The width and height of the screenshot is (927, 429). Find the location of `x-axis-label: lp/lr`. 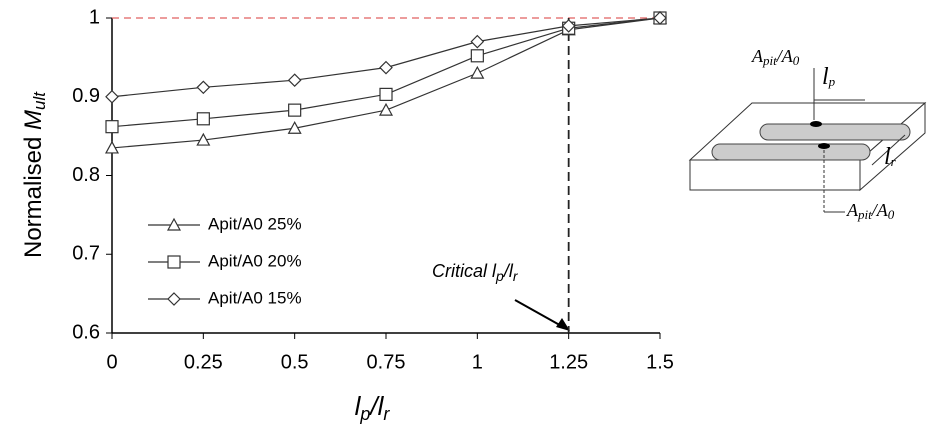

x-axis-label: lp/lr is located at coordinates (373, 407).